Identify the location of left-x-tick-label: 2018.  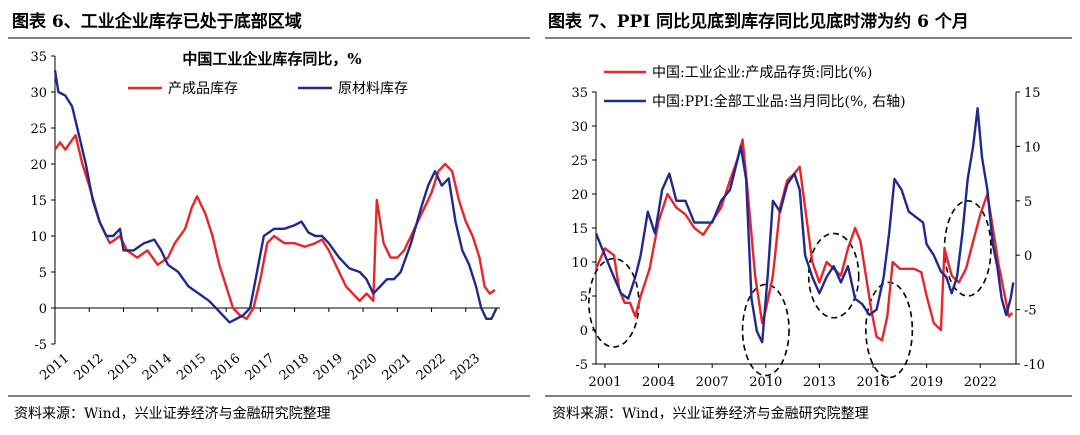
(294, 367).